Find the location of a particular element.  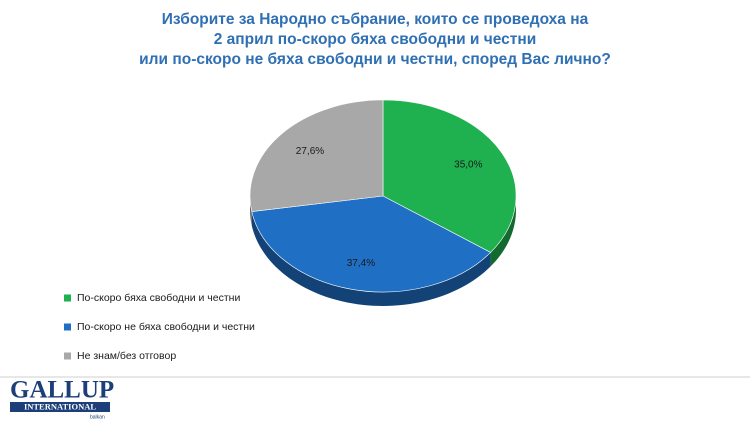

logo-bar is located at coordinates (60, 407).